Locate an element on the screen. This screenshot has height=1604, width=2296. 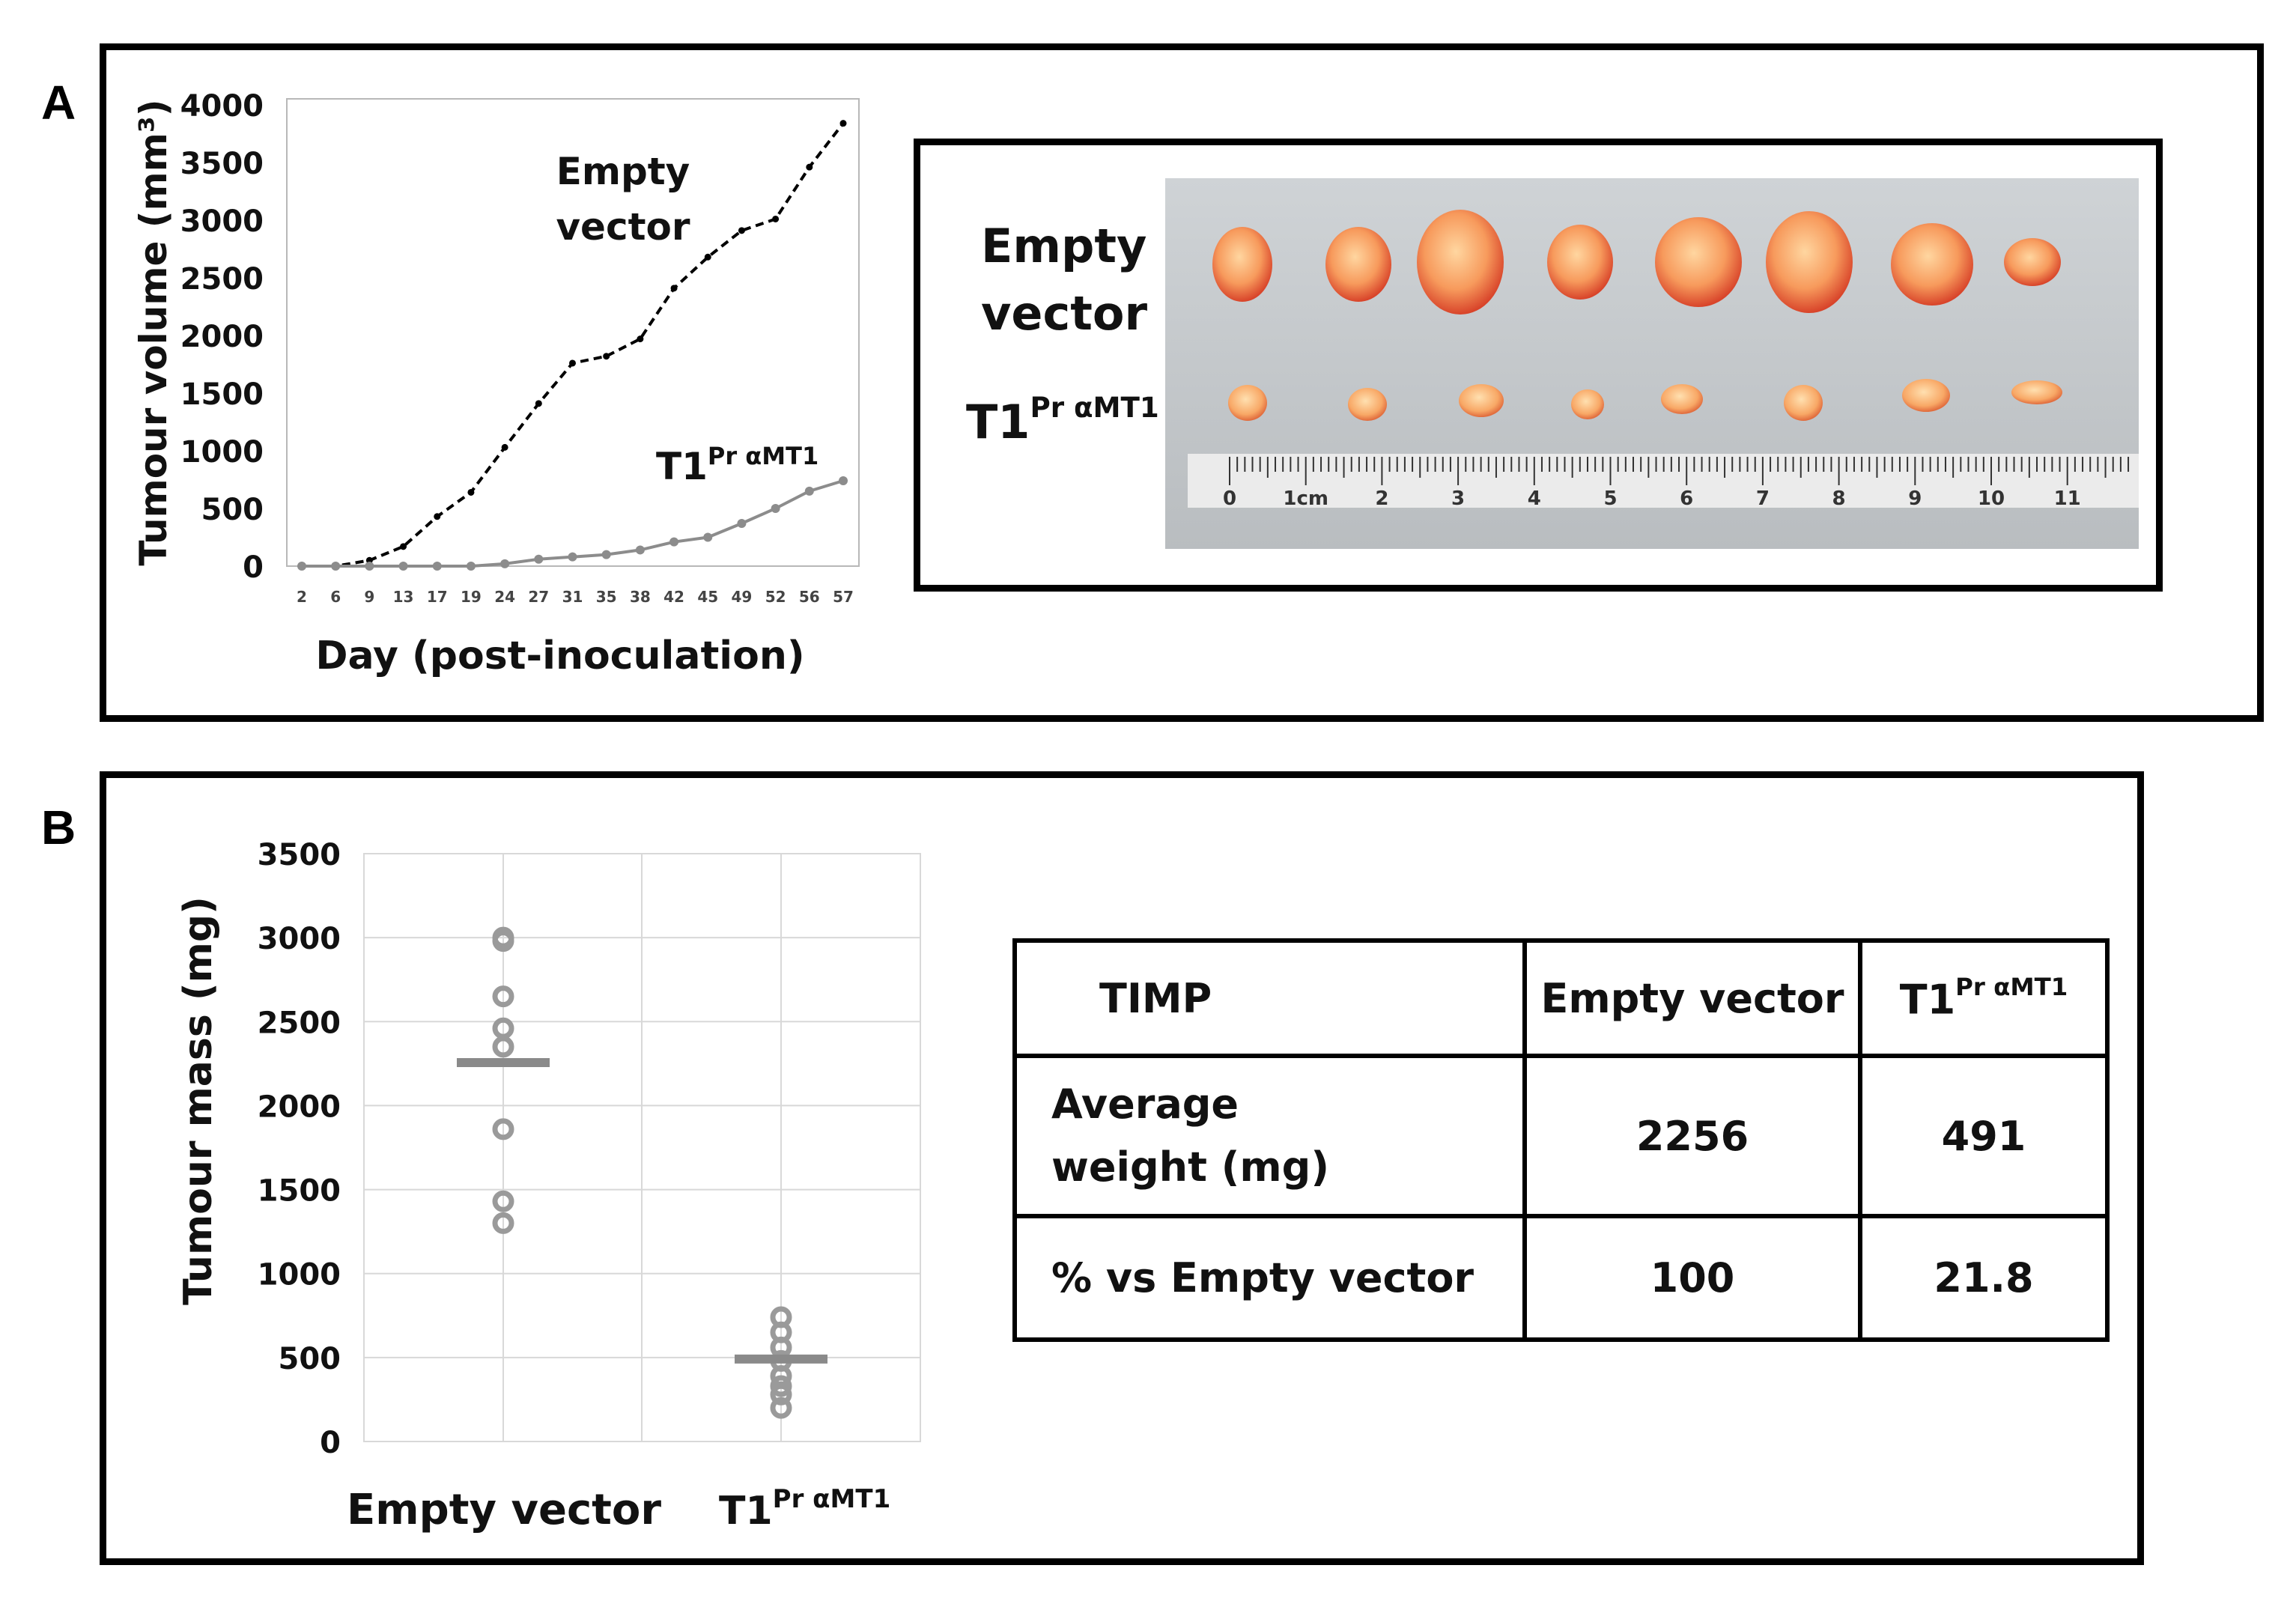
row-label-average-weight: Average weight (mg) is located at coordinates (1269, 1136).